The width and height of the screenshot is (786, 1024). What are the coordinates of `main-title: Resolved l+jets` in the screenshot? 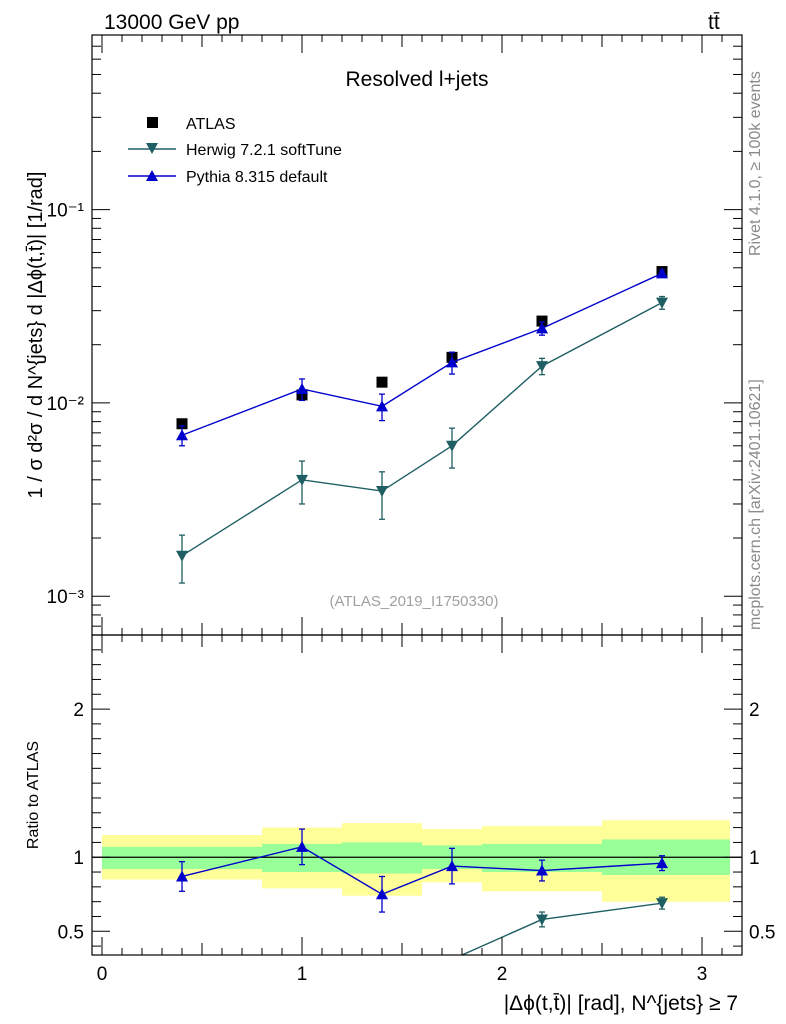 It's located at (417, 79).